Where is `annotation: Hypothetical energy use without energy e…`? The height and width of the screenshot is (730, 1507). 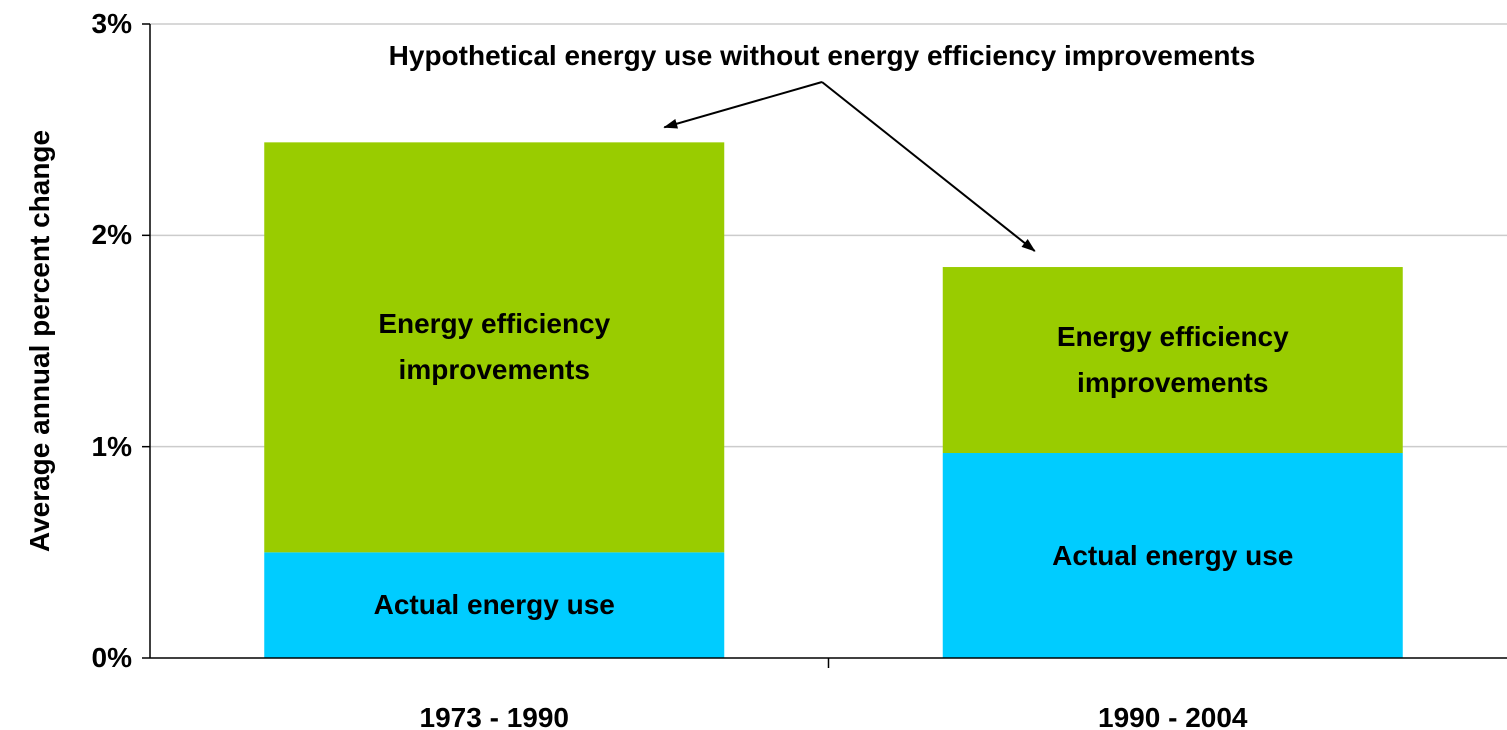
annotation: Hypothetical energy use without energy e… is located at coordinates (822, 55).